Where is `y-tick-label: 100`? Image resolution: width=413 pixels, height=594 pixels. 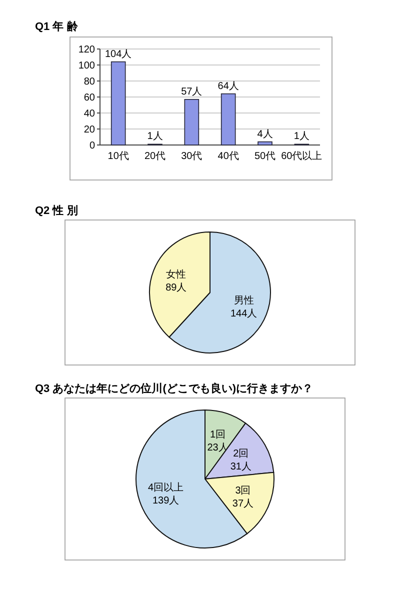 y-tick-label: 100 is located at coordinates (87, 66).